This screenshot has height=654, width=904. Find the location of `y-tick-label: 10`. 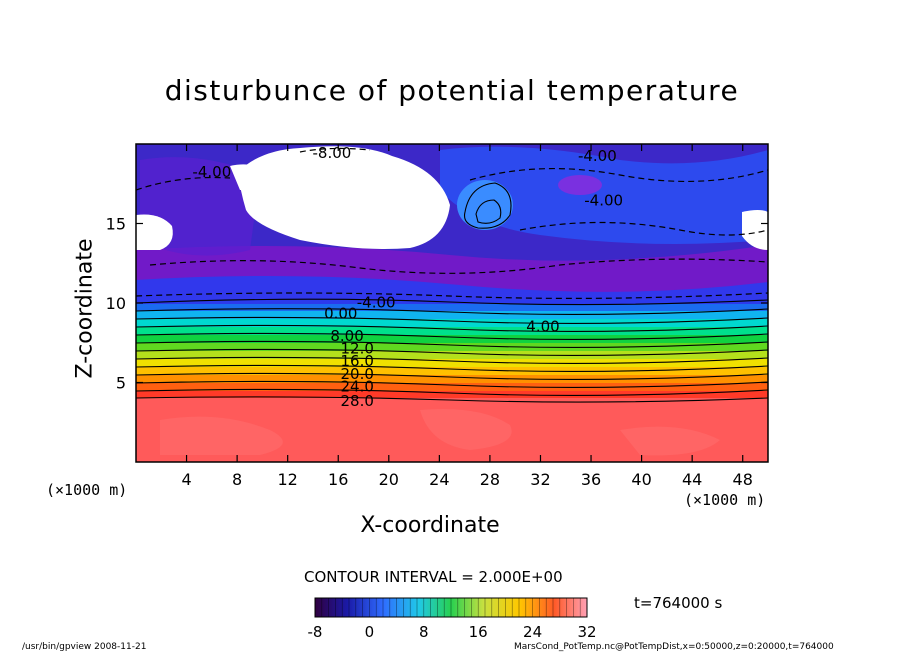

y-tick-label: 10 is located at coordinates (116, 303).